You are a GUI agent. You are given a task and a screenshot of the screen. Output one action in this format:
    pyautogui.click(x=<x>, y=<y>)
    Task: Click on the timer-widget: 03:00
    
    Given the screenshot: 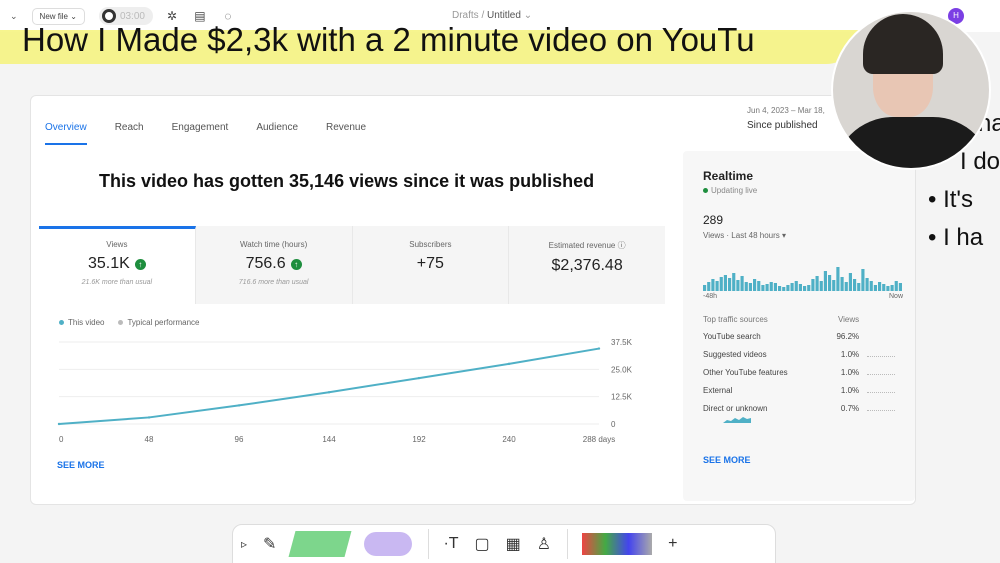 What is the action you would take?
    pyautogui.click(x=125, y=16)
    